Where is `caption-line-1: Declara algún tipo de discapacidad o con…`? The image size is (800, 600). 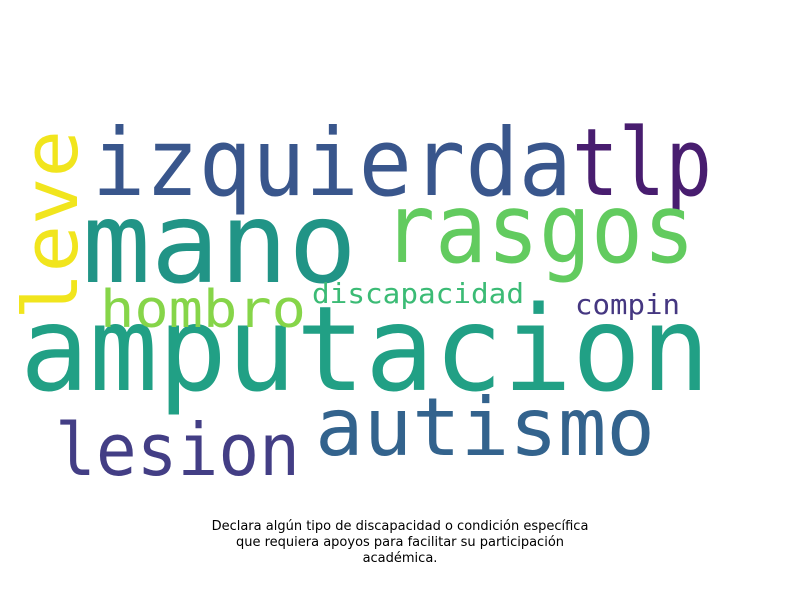
caption-line-1: Declara algún tipo de discapacidad o con… is located at coordinates (400, 526).